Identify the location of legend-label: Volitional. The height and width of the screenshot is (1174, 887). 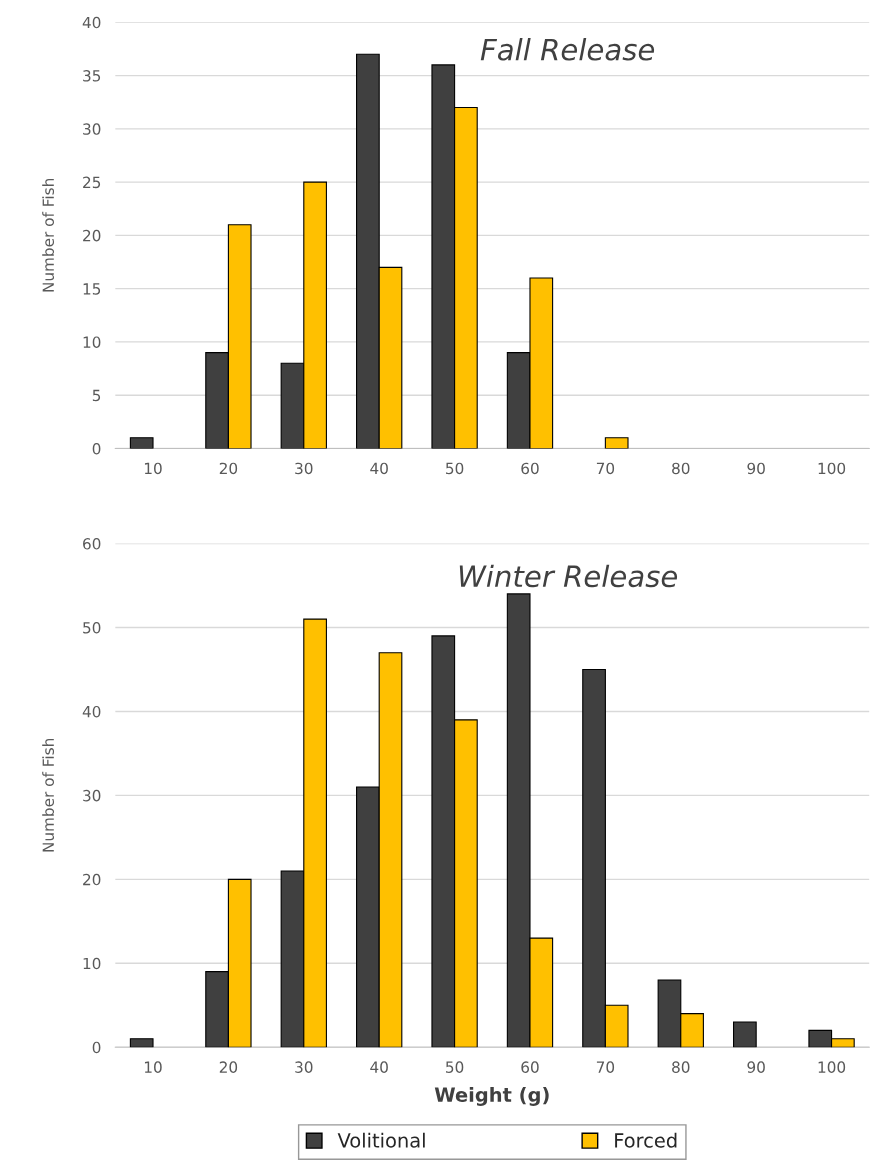
(381, 1140).